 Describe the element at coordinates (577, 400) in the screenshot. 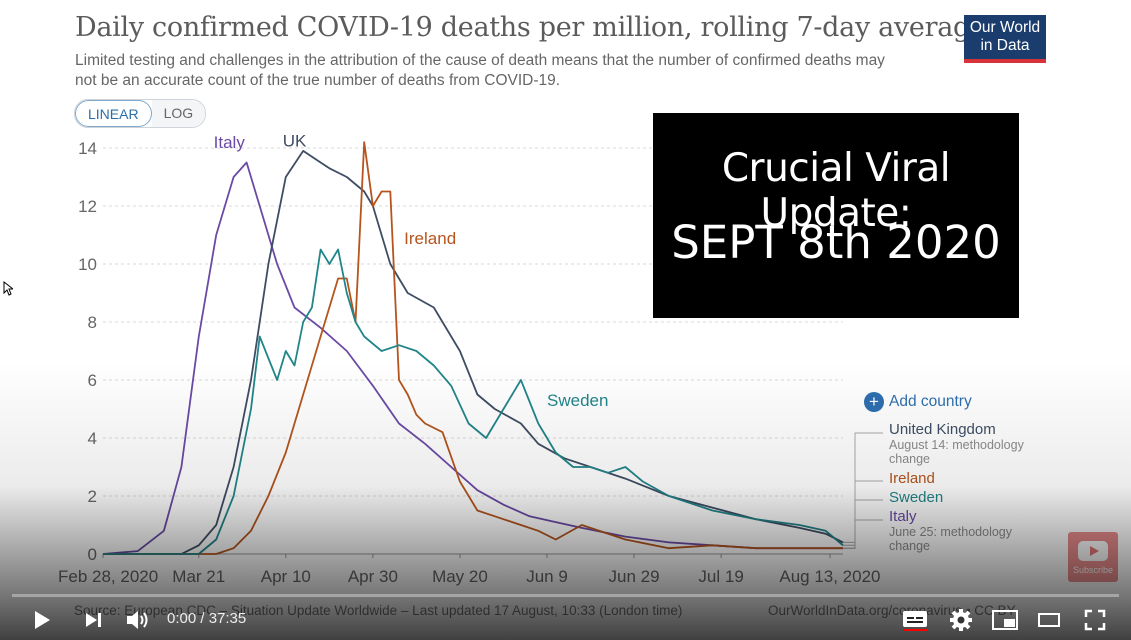

I see `series-label-sweden: Sweden` at that location.